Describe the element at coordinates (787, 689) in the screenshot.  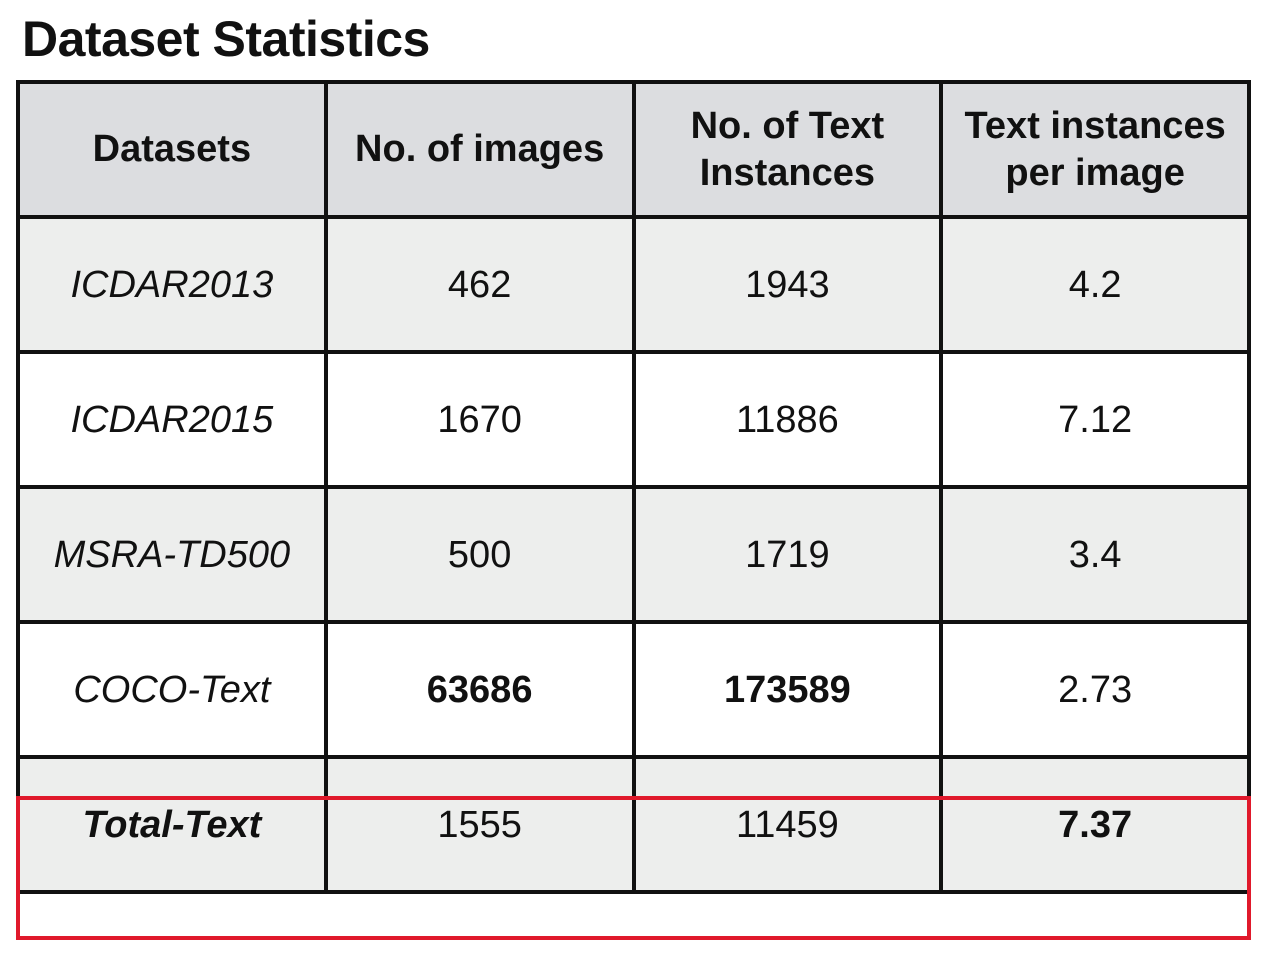
I see `cell-num-instances: 173589` at that location.